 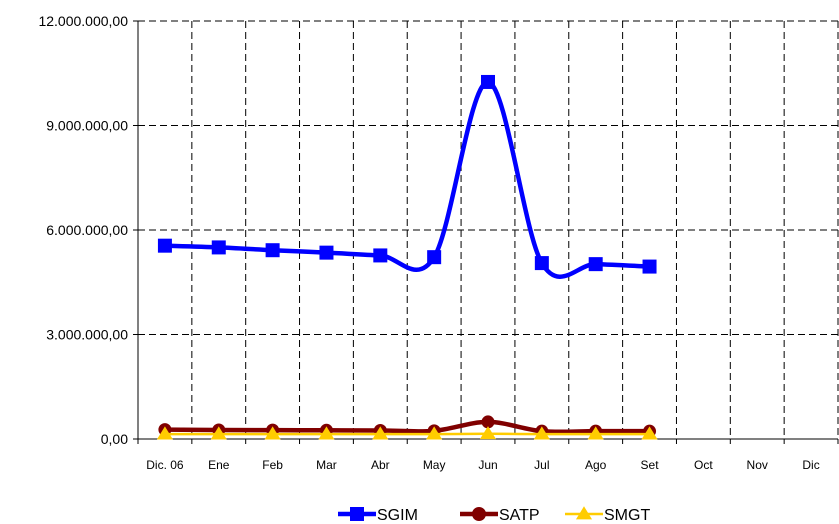 I want to click on x-tick-label: Set, so click(x=650, y=465).